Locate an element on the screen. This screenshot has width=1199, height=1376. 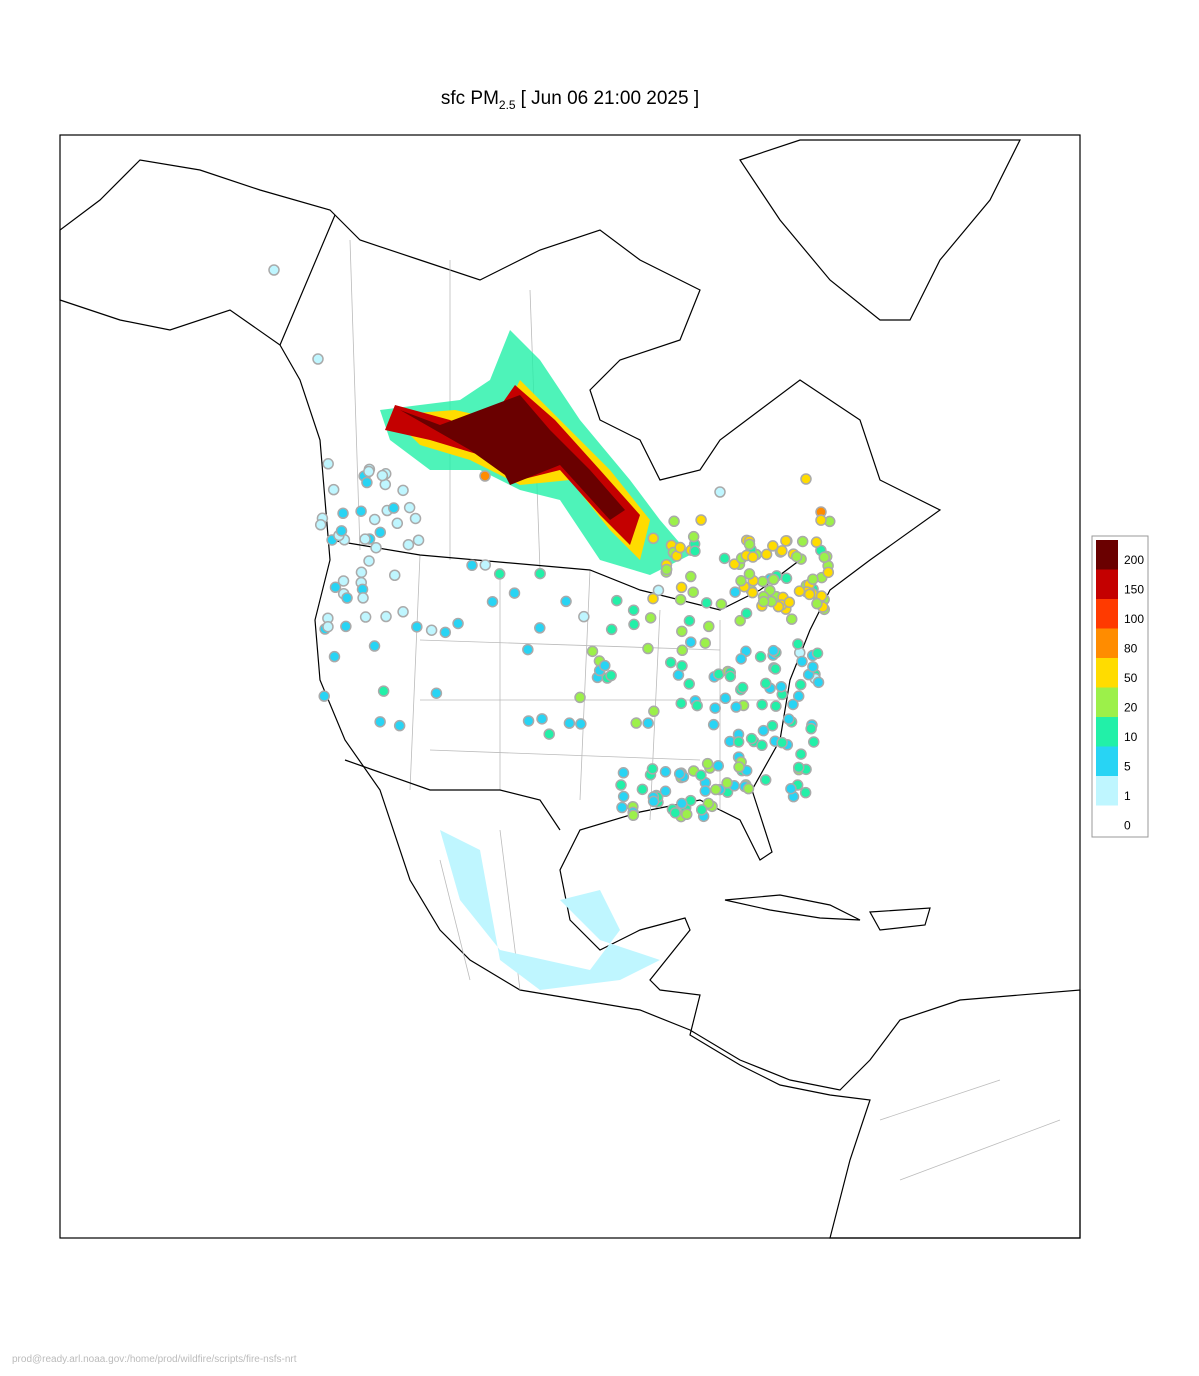
greenland is located at coordinates (880, 230).